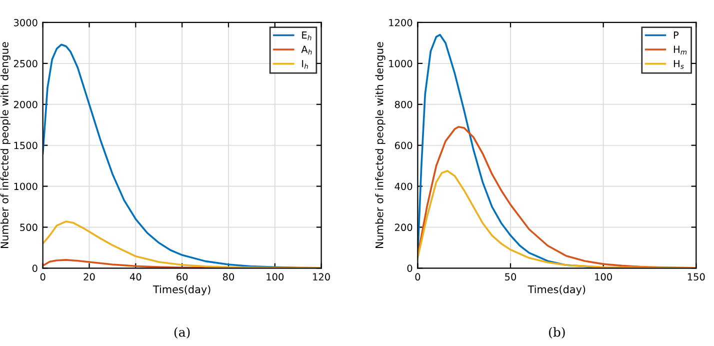 The image size is (714, 346). What do you see at coordinates (403, 104) in the screenshot?
I see `y-tick-label: 800` at bounding box center [403, 104].